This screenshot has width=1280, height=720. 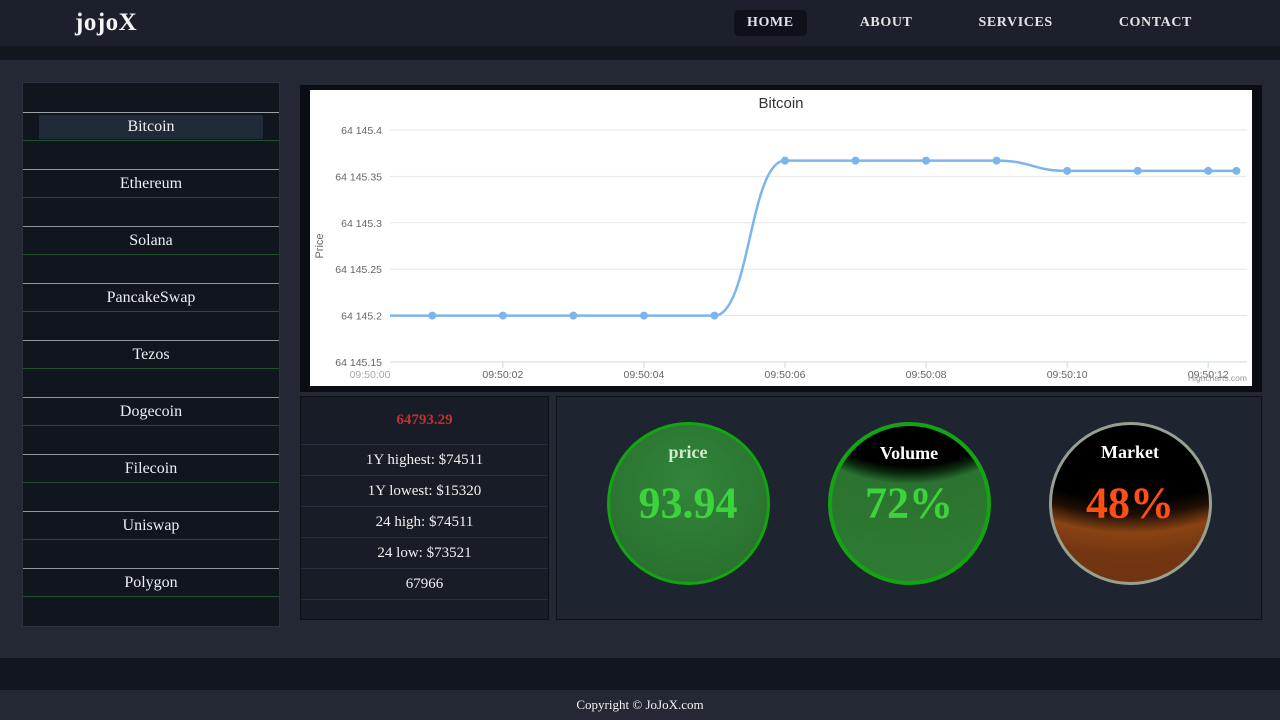 I want to click on gauge-label: Volume, so click(x=909, y=453).